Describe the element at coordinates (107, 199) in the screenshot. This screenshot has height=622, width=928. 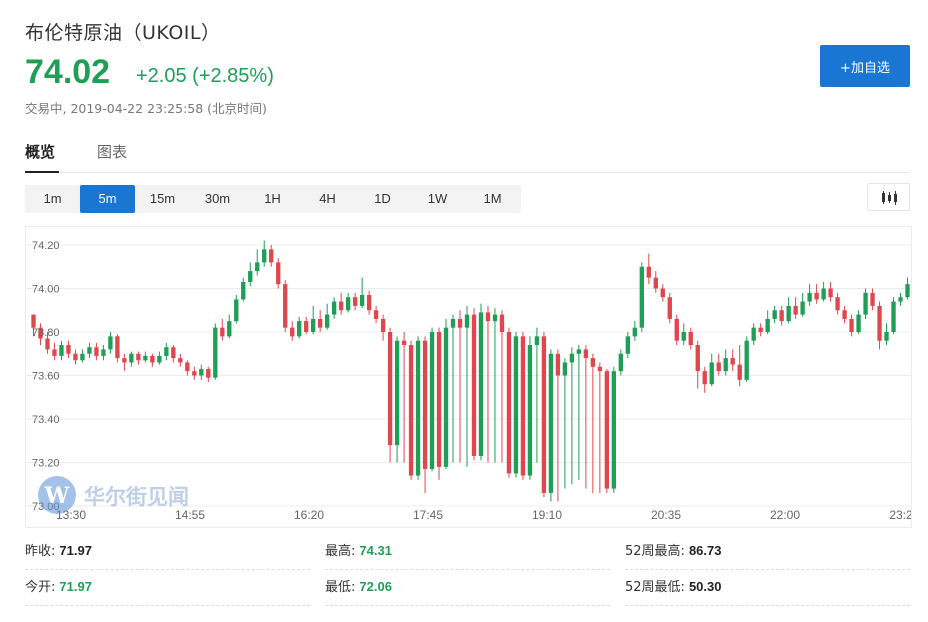
I see `period-5m: 5m` at that location.